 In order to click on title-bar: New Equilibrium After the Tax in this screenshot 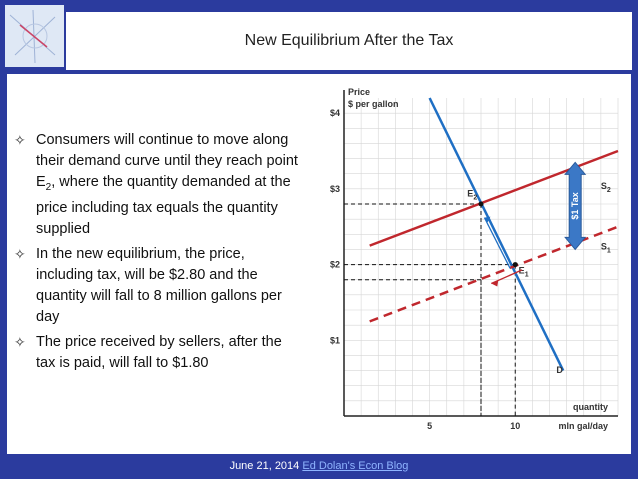, I will do `click(349, 41)`.